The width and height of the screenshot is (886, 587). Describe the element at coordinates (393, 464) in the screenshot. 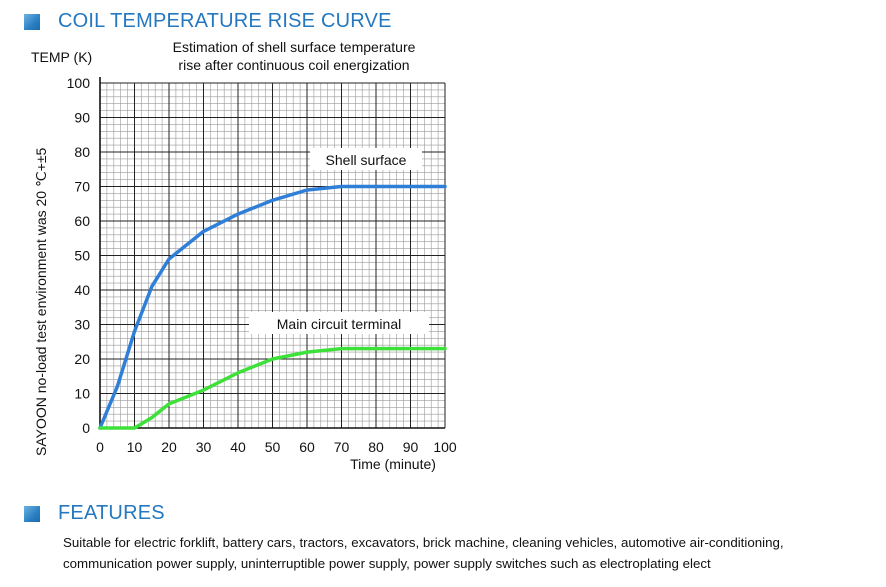

I see `x-axis-label: Time (minute)` at that location.